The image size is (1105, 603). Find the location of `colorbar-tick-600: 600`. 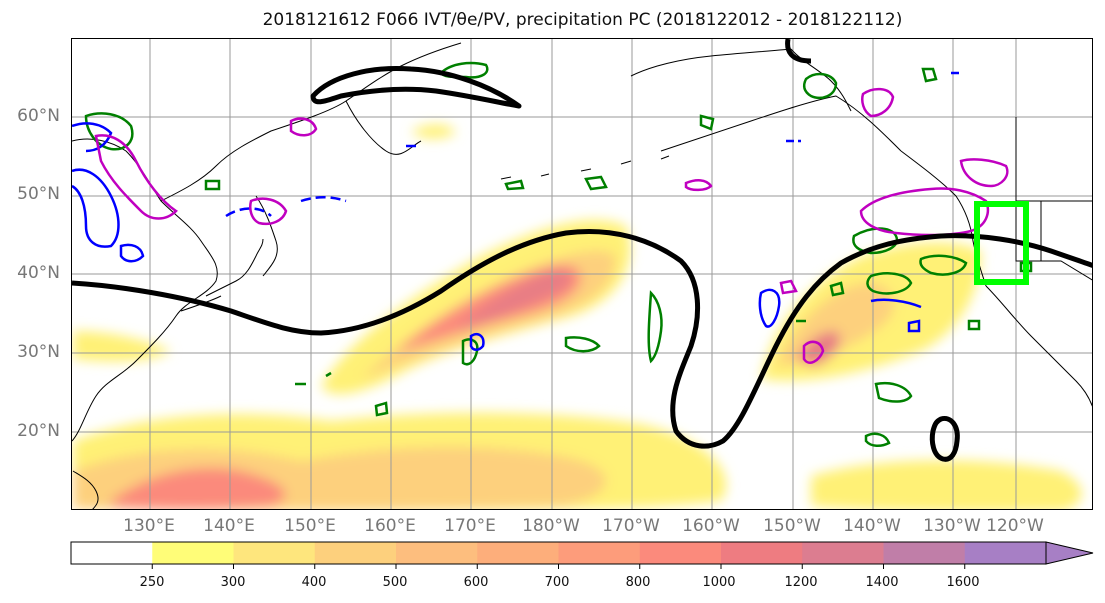

colorbar-tick-600: 600 is located at coordinates (476, 582).